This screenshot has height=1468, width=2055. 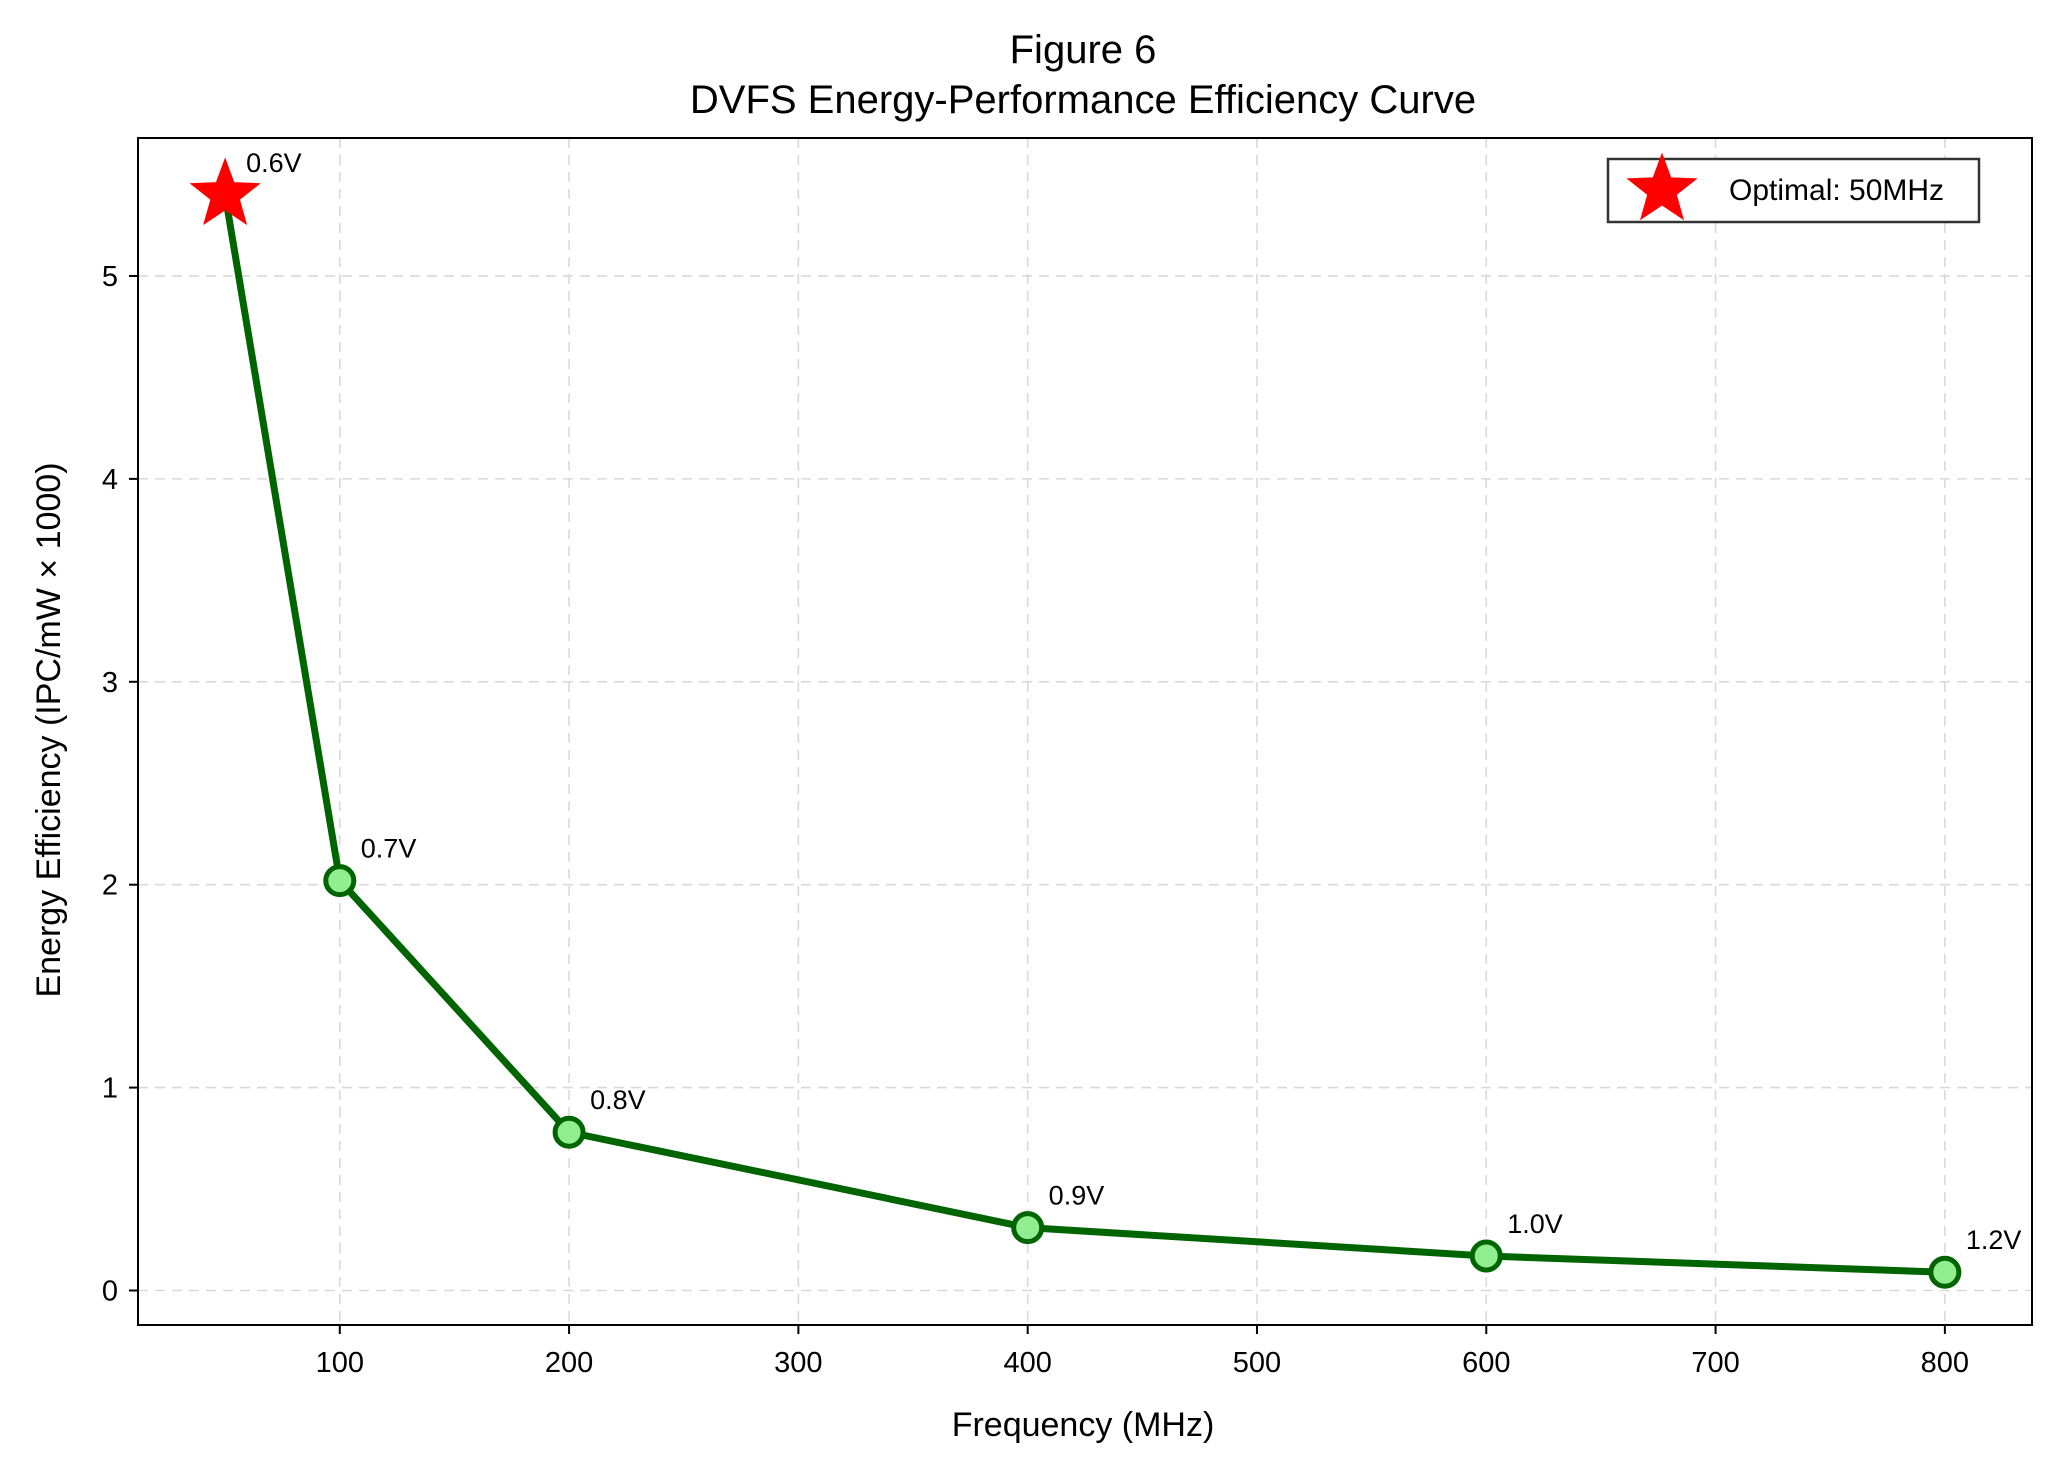 What do you see at coordinates (1027, 1363) in the screenshot?
I see `x-tick-label: 400` at bounding box center [1027, 1363].